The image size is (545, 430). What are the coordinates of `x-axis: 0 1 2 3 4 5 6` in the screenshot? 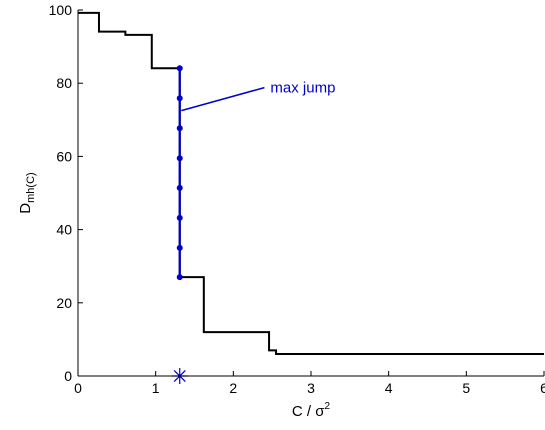 It's located at (309, 383).